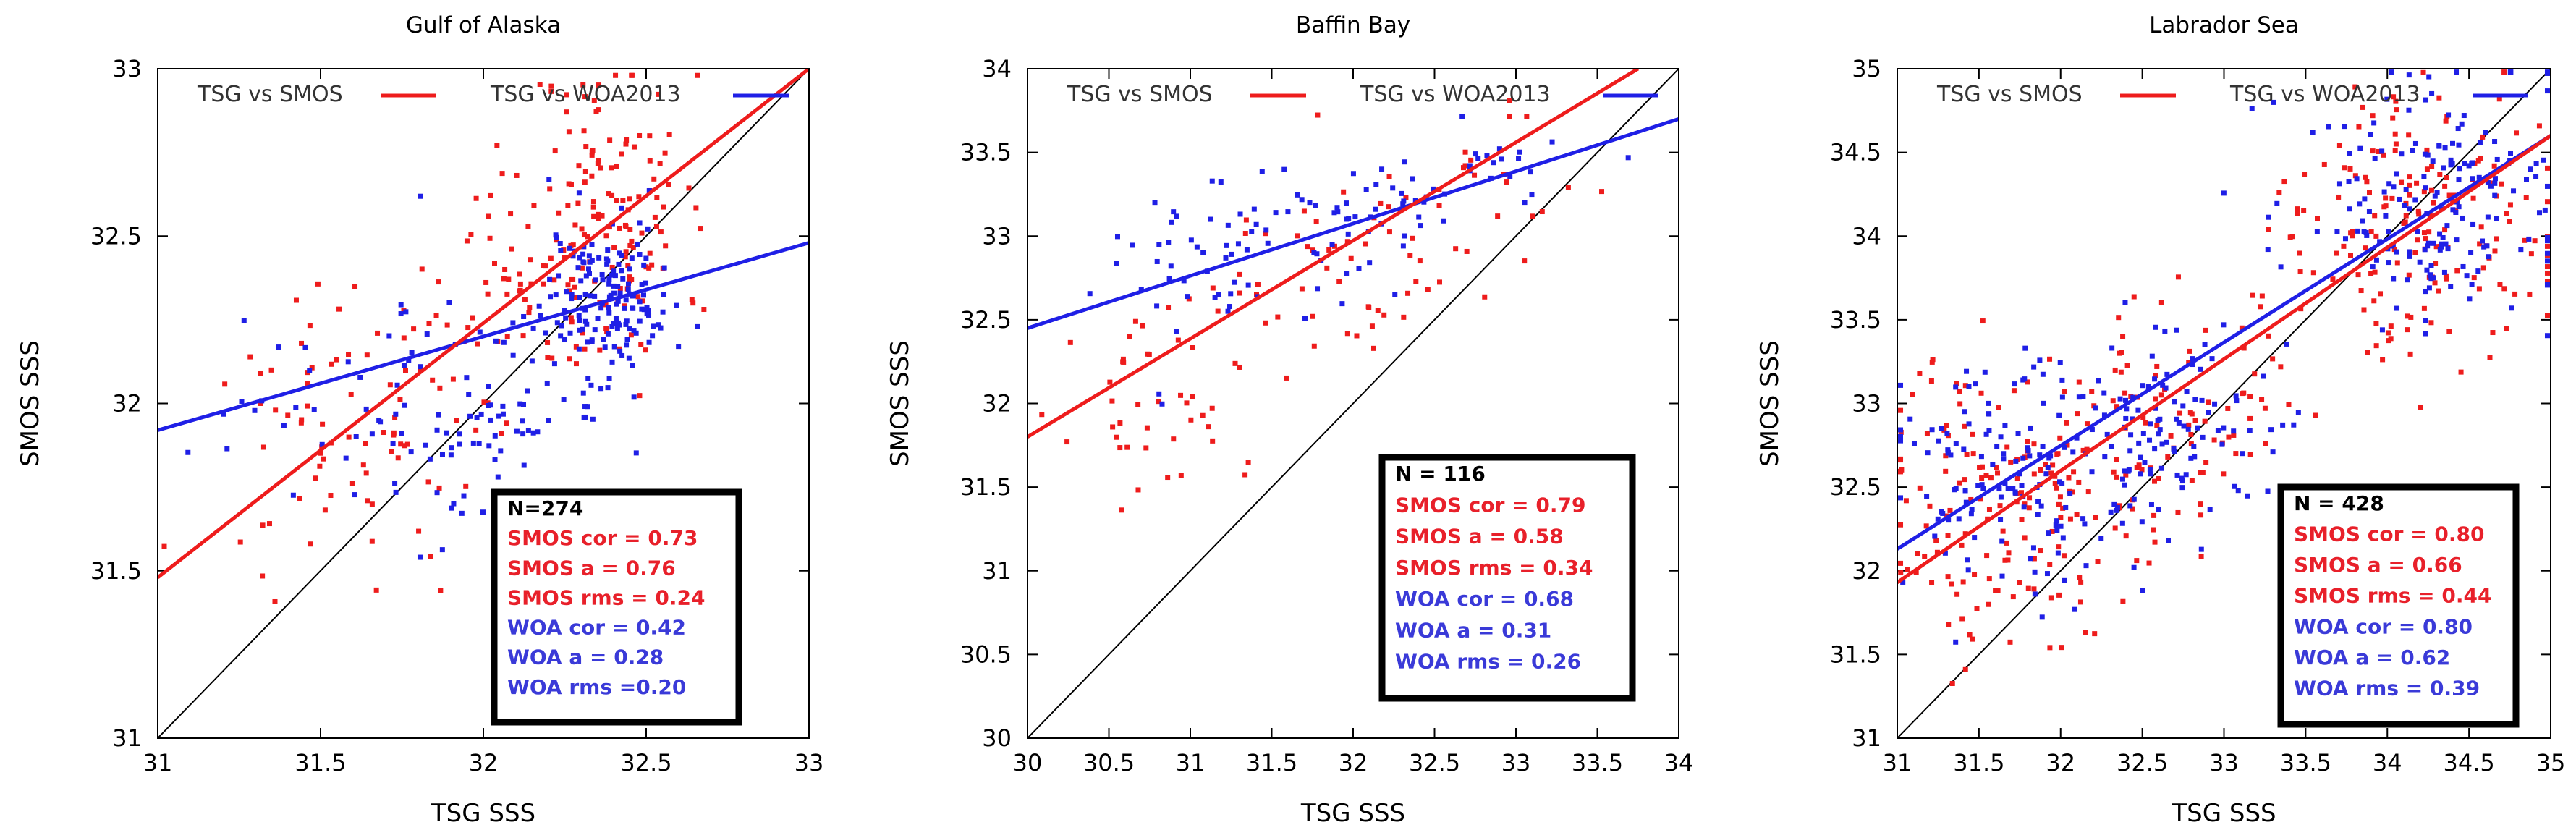 The width and height of the screenshot is (2576, 838). I want to click on woa-fit-line, so click(2224, 342).